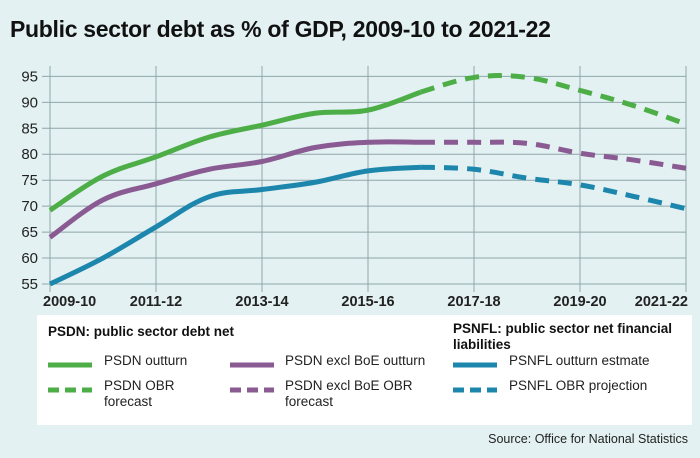 Image resolution: width=700 pixels, height=458 pixels. Describe the element at coordinates (588, 439) in the screenshot. I see `source-note: Source: Office for National Statistics` at that location.